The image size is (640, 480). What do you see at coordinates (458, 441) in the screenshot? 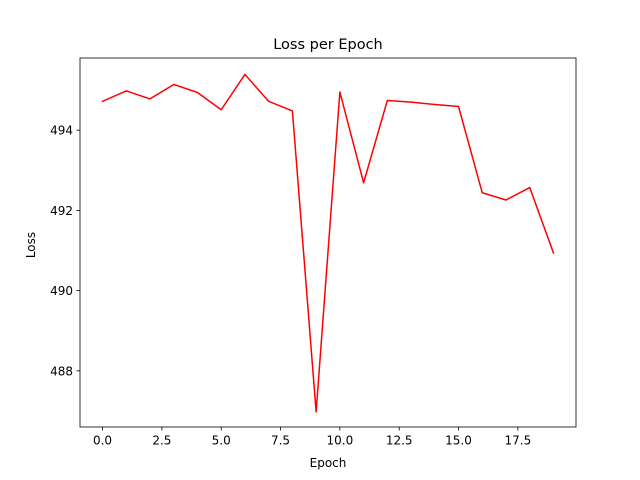
I see `x-tick-label: 15.0` at bounding box center [458, 441].